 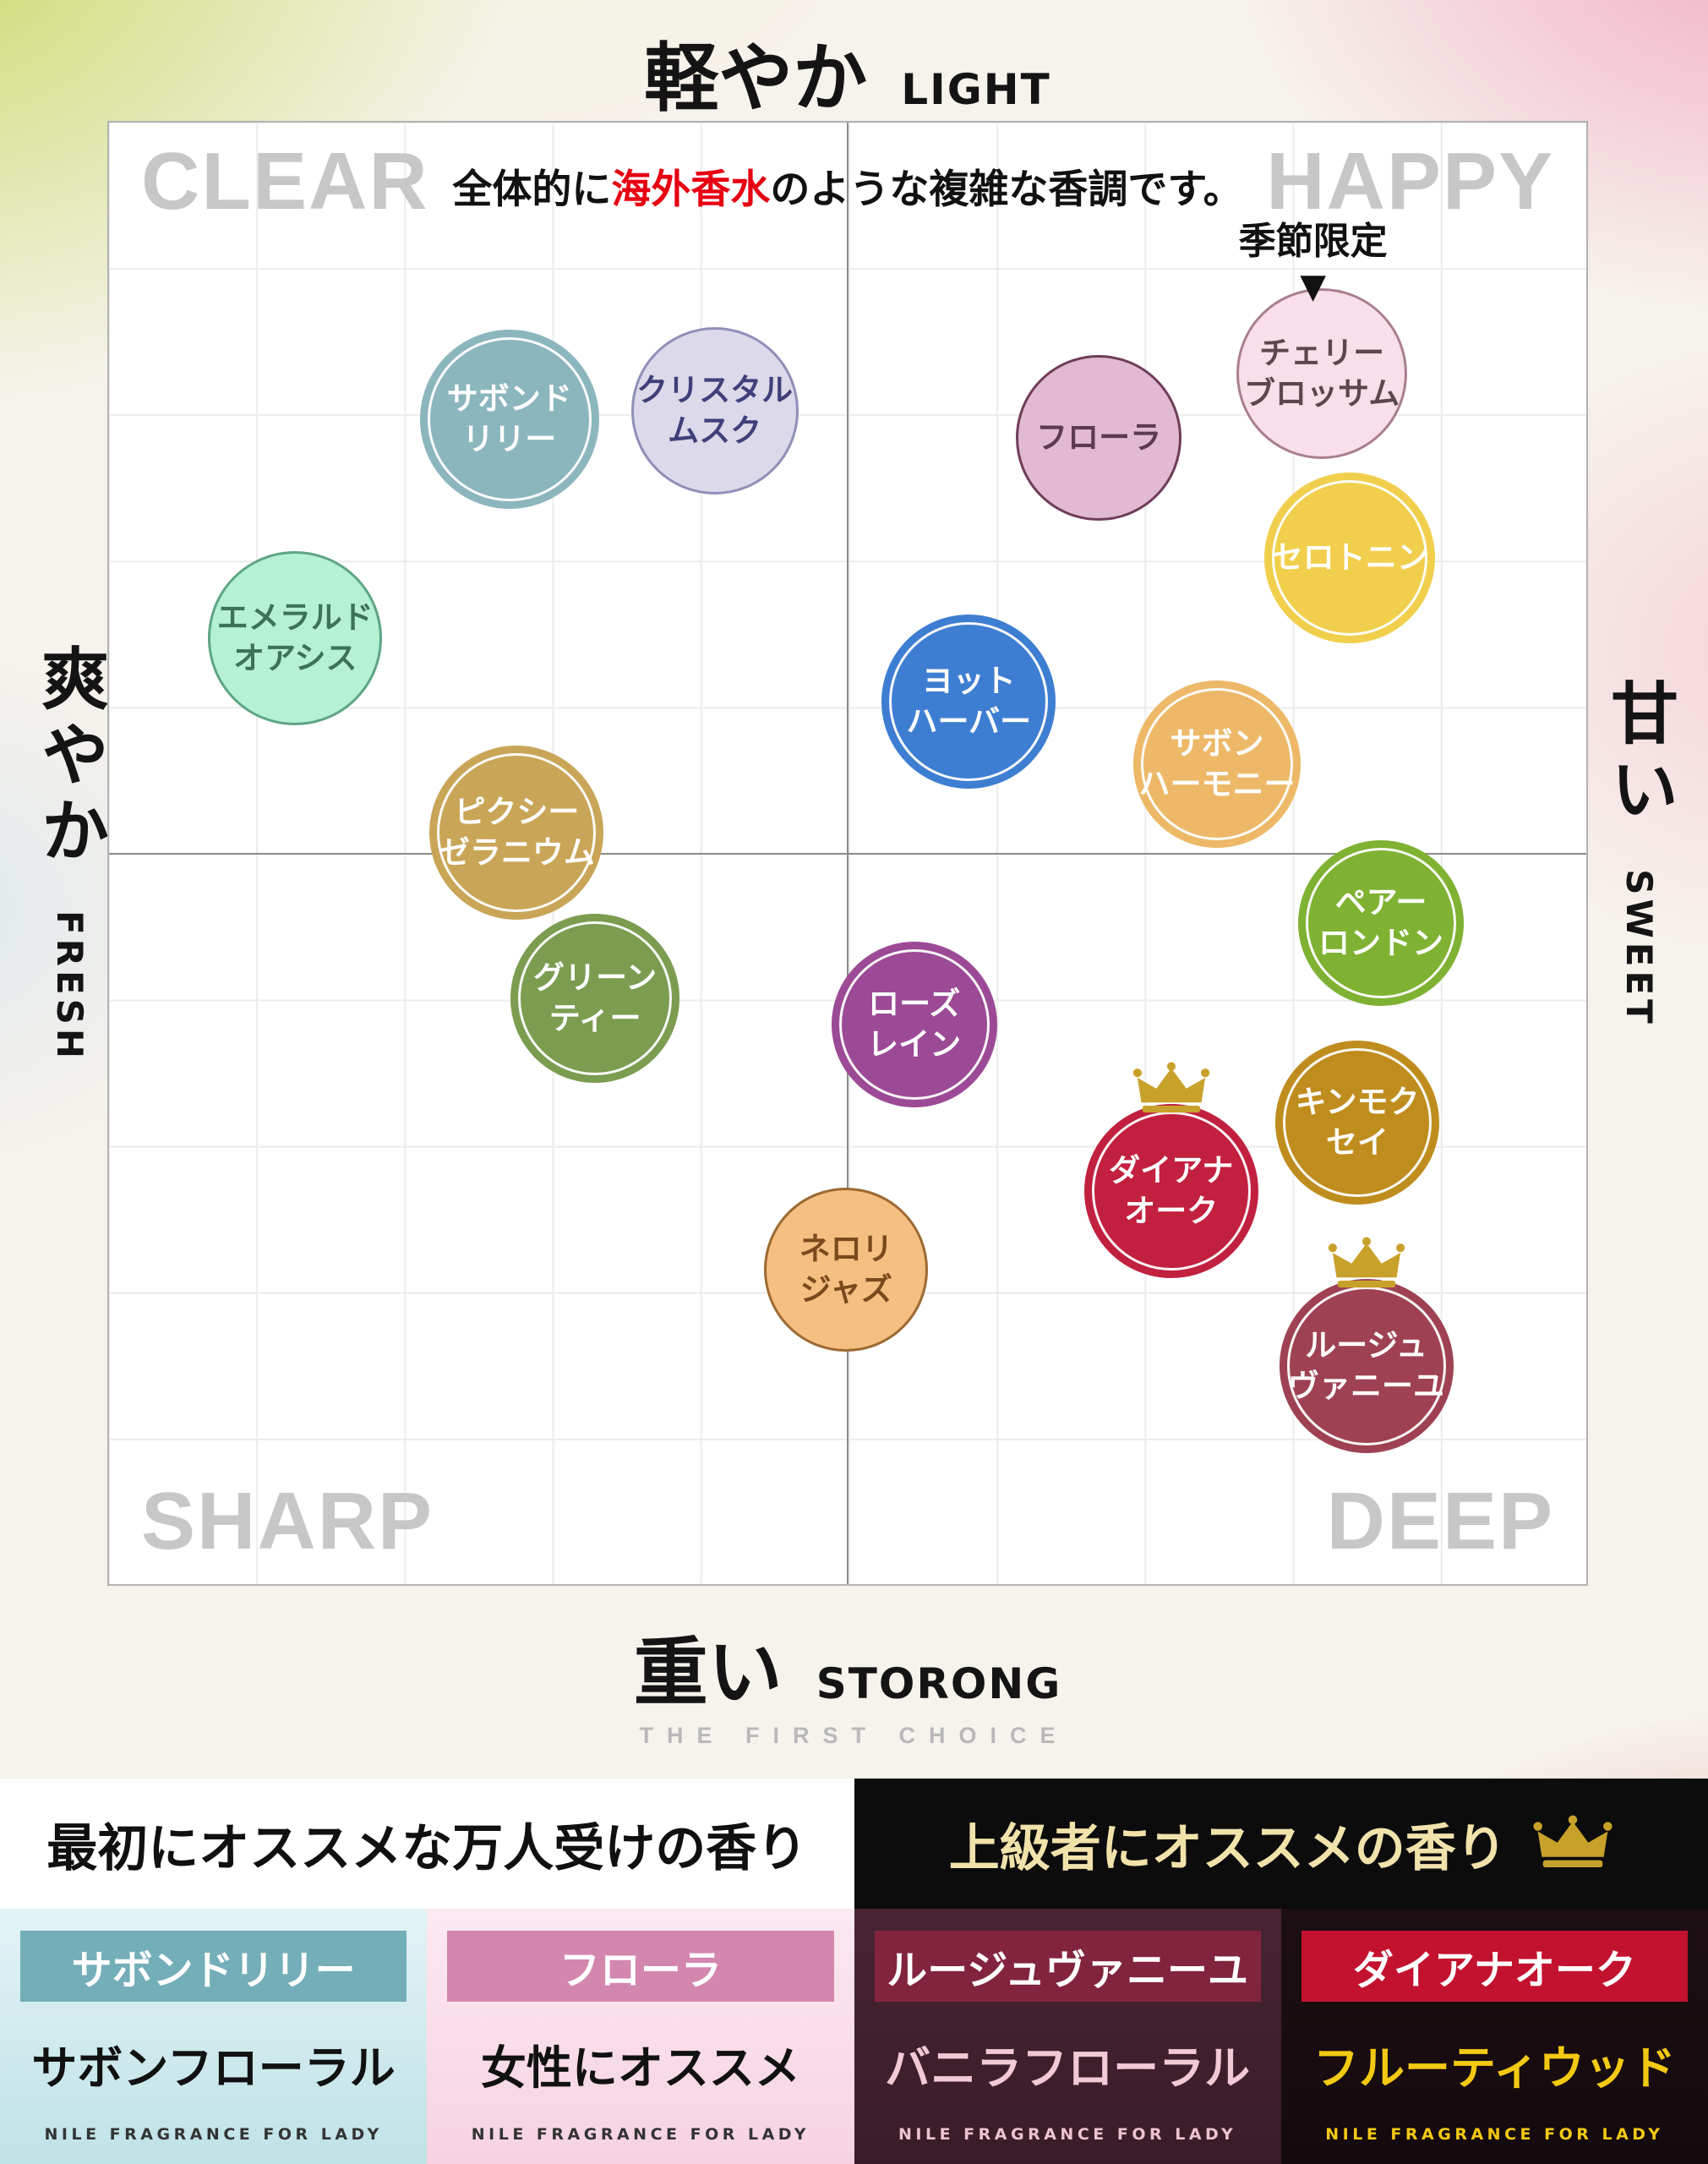 What do you see at coordinates (1067, 1967) in the screenshot?
I see `product-name-label: ルージュヴァニーユ` at bounding box center [1067, 1967].